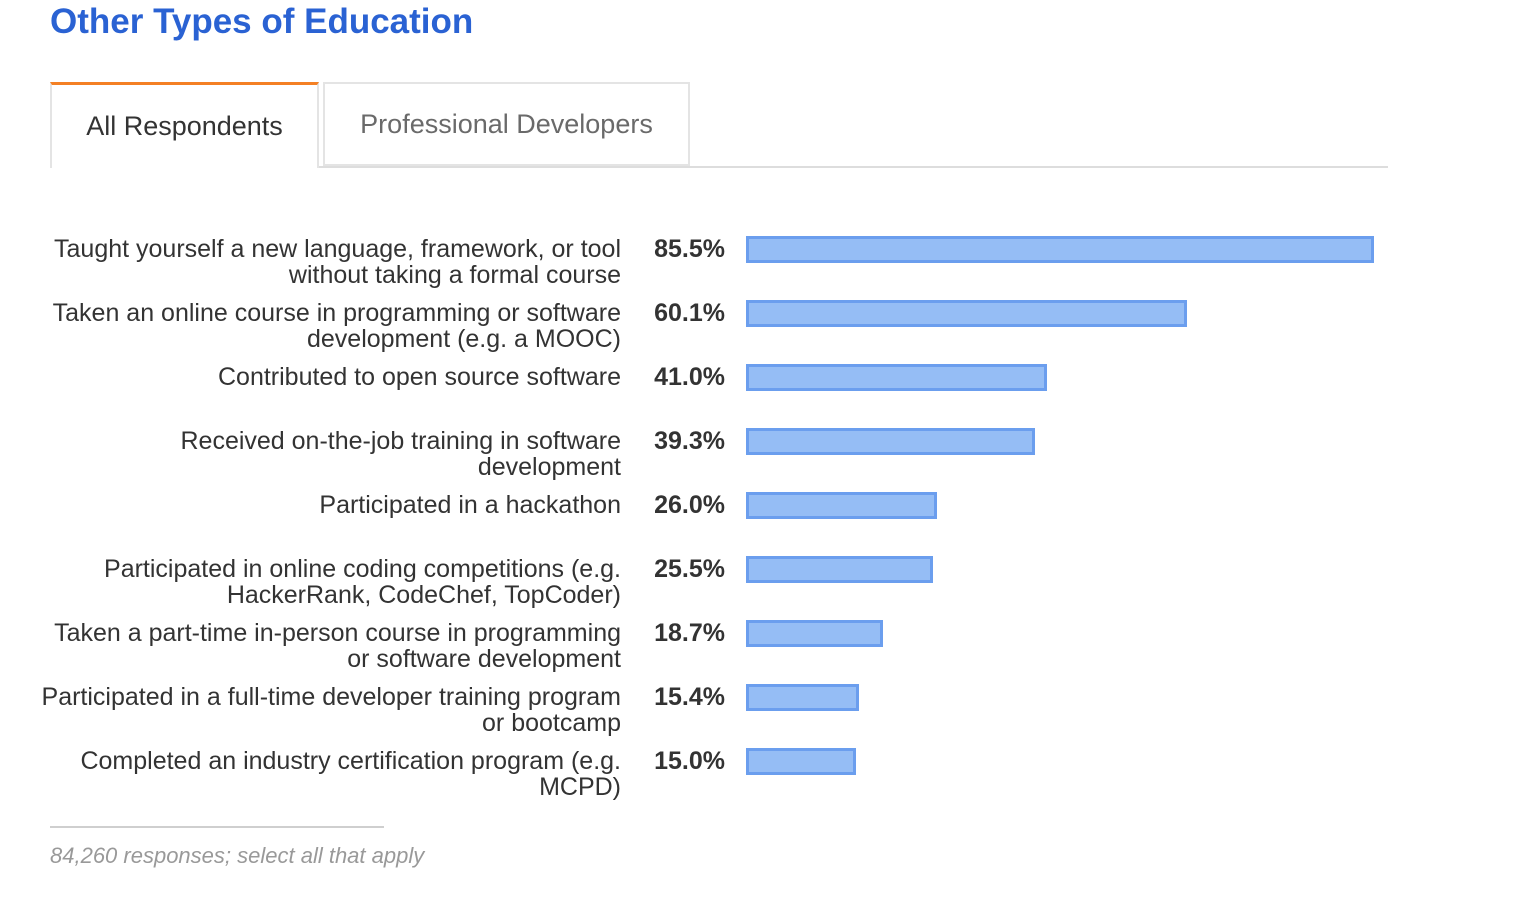  Describe the element at coordinates (689, 761) in the screenshot. I see `value-label: 15.0%` at that location.